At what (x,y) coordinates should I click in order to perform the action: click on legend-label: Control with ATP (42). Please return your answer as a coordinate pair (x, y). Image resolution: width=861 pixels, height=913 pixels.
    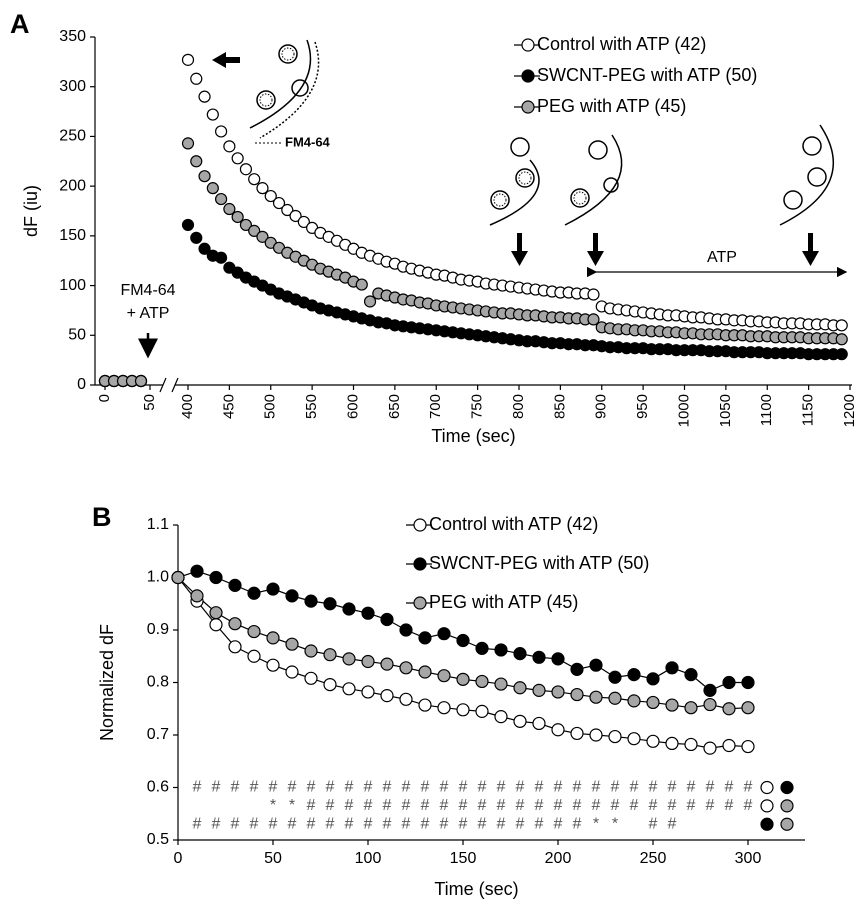
    Looking at the image, I should click on (513, 524).